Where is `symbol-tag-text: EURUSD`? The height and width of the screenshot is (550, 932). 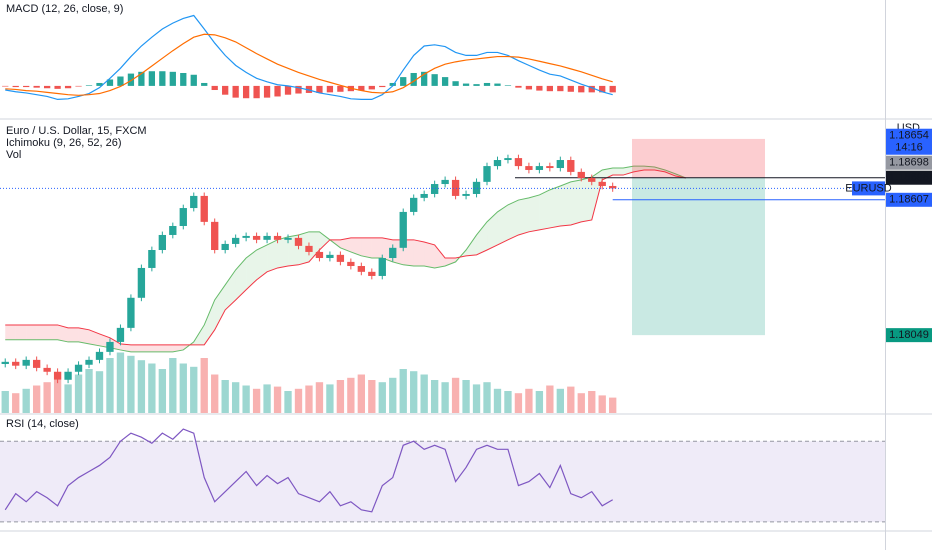 symbol-tag-text: EURUSD is located at coordinates (868, 188).